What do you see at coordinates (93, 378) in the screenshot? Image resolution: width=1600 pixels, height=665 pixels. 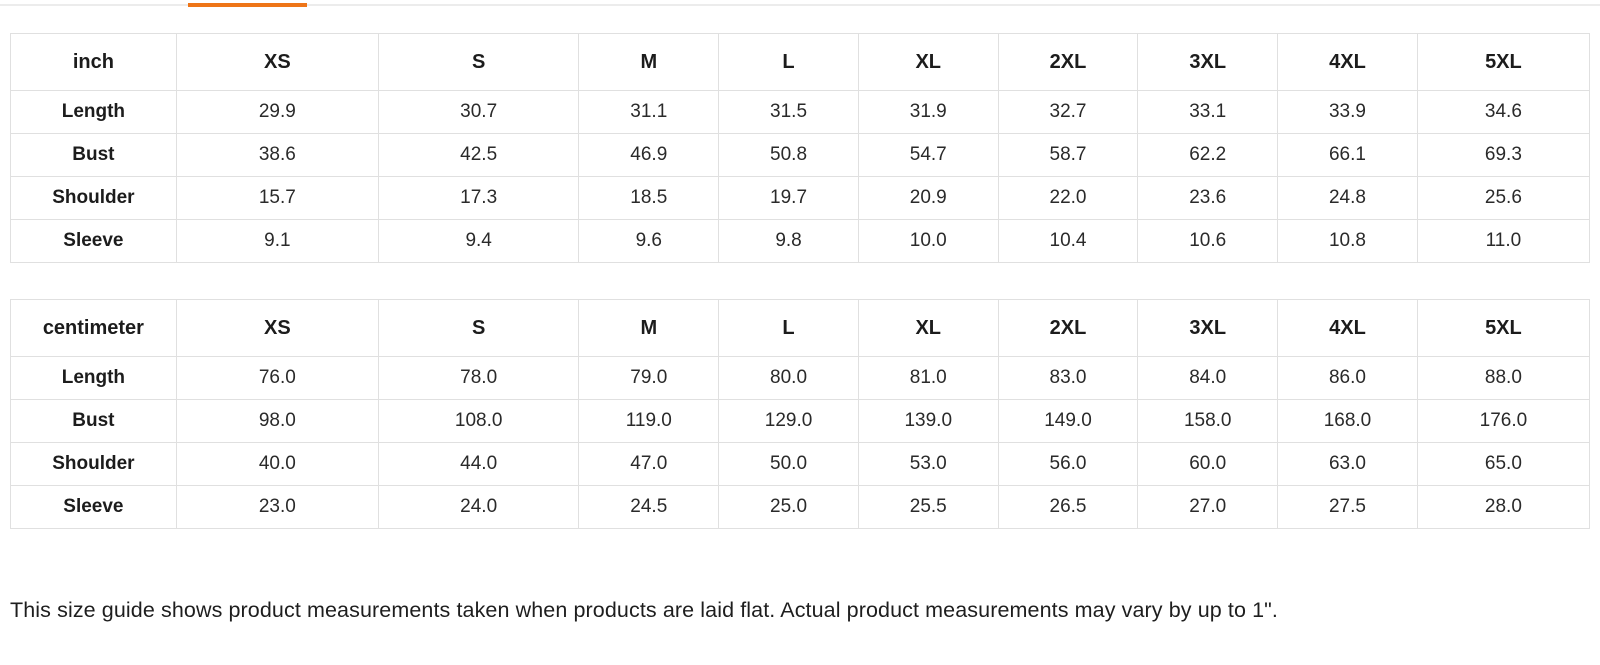 I see `measurement-label: Length` at bounding box center [93, 378].